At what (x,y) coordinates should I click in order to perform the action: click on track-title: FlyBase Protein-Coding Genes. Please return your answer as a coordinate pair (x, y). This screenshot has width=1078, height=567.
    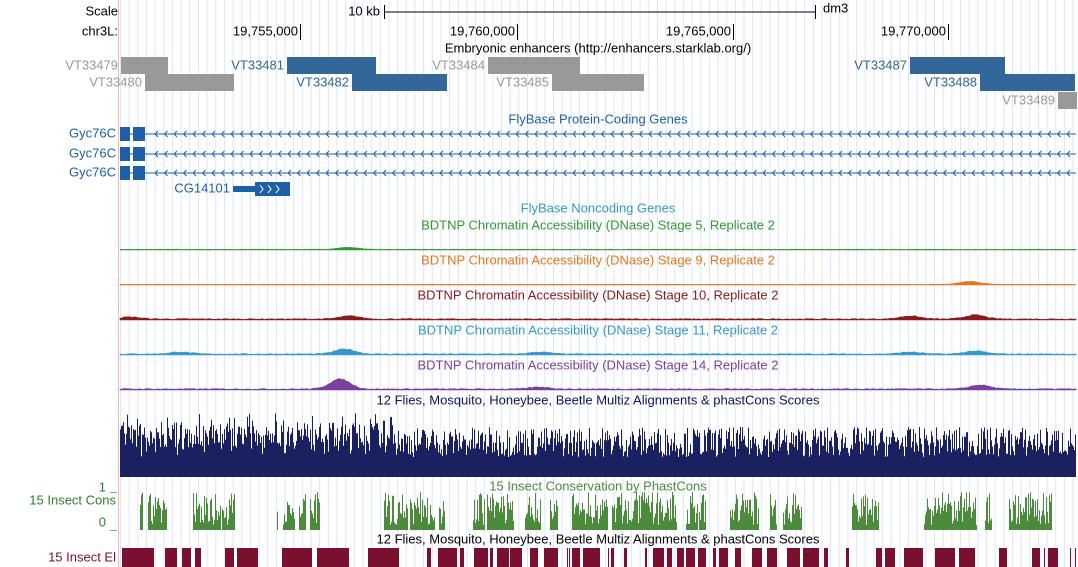
    Looking at the image, I should click on (598, 118).